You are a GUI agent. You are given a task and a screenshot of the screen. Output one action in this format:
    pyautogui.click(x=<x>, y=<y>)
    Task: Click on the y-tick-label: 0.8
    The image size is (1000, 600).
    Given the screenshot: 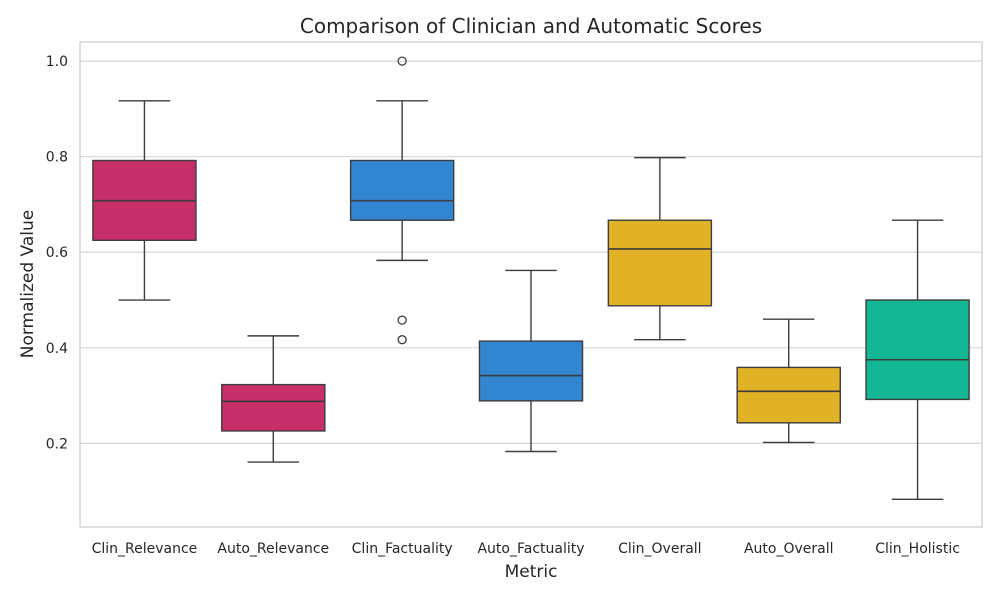 What is the action you would take?
    pyautogui.click(x=57, y=158)
    